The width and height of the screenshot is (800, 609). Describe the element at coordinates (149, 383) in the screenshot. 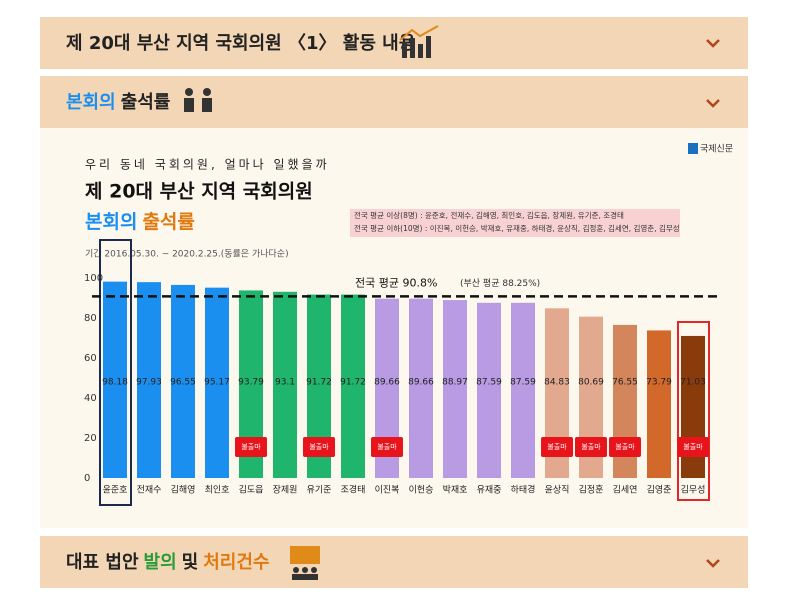

I see `value-label: 97.93` at that location.